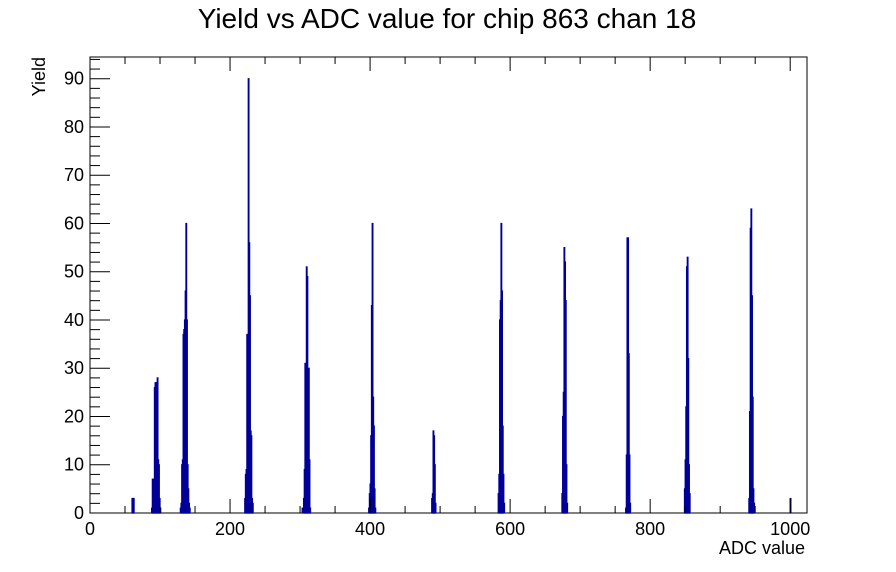 The image size is (896, 572). Describe the element at coordinates (74, 416) in the screenshot. I see `y-tick-label: 20` at that location.